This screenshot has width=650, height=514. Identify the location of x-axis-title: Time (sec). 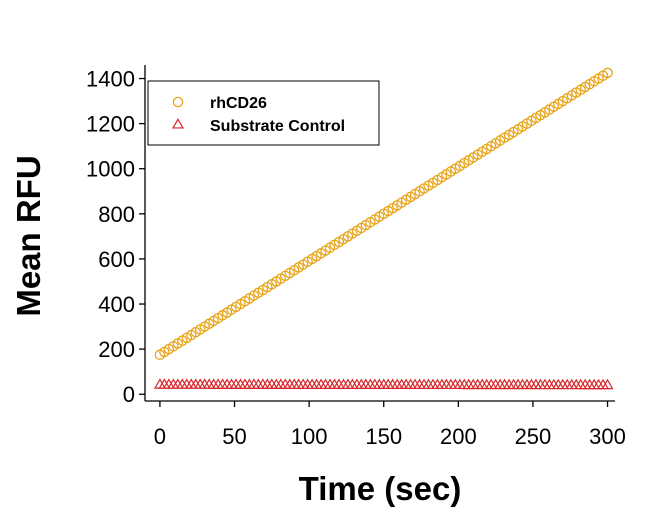
(380, 488).